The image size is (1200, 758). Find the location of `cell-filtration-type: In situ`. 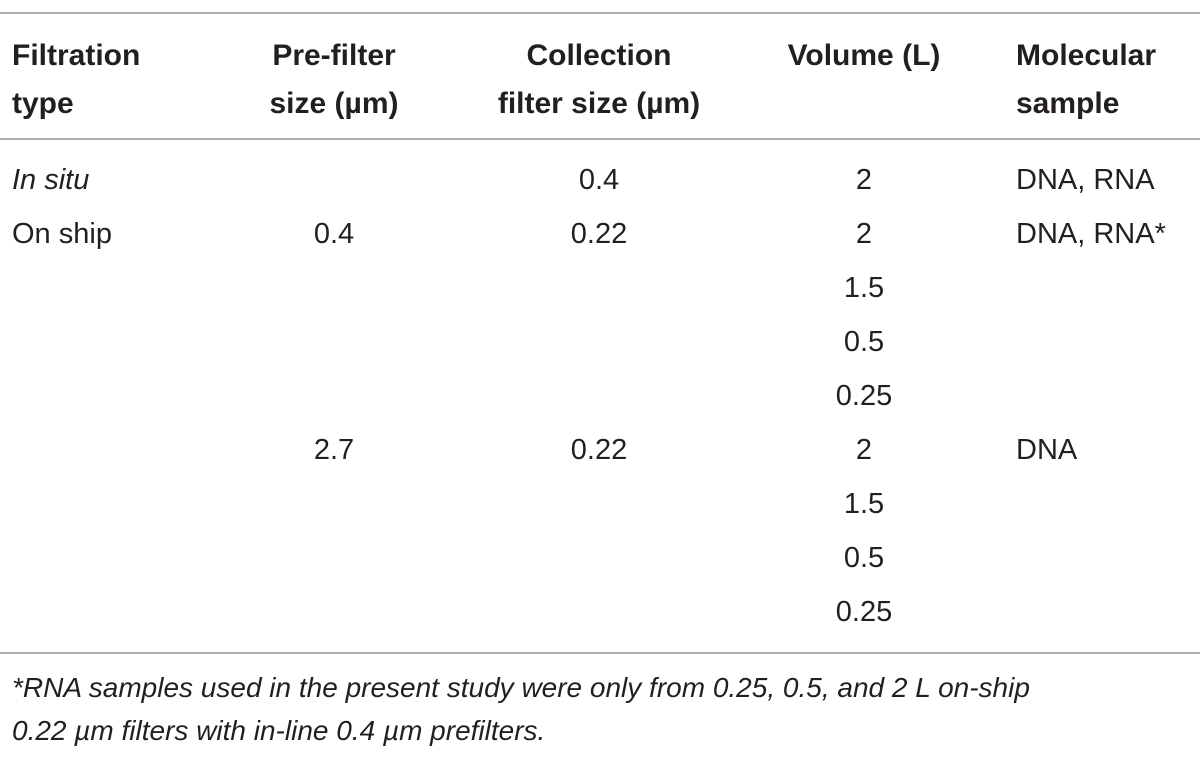

cell-filtration-type: In situ is located at coordinates (51, 180).